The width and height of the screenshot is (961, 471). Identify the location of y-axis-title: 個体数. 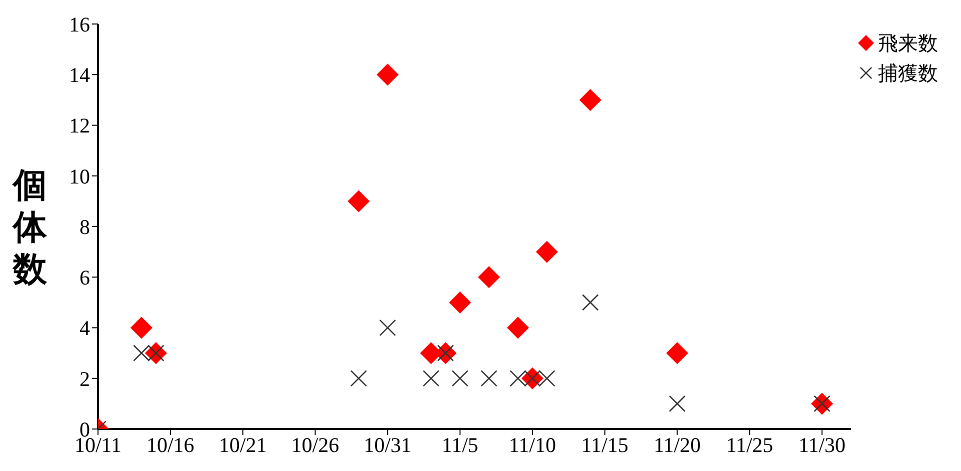
(30, 228).